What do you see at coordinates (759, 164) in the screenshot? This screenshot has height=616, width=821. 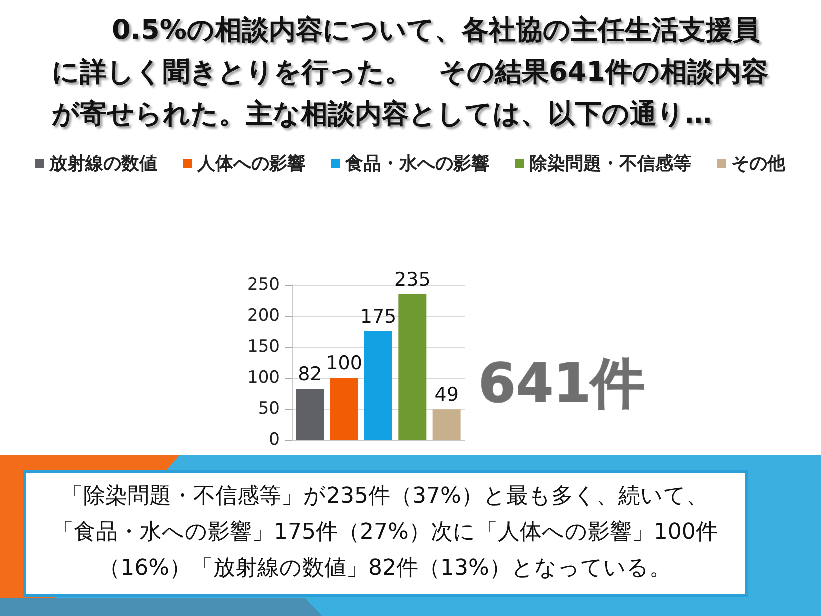 I see `legend-label: その他` at bounding box center [759, 164].